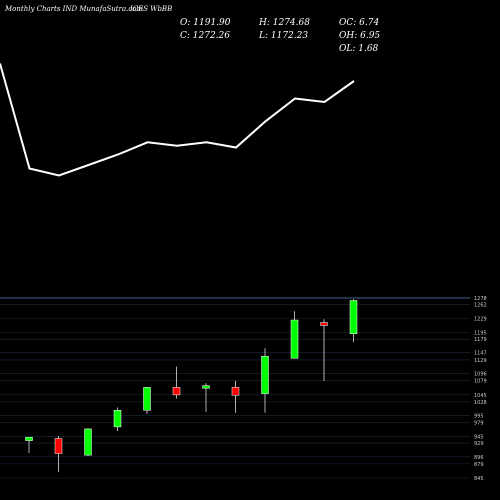 The image size is (500, 500). I want to click on y-tick-label: 1229, so click(480, 319).